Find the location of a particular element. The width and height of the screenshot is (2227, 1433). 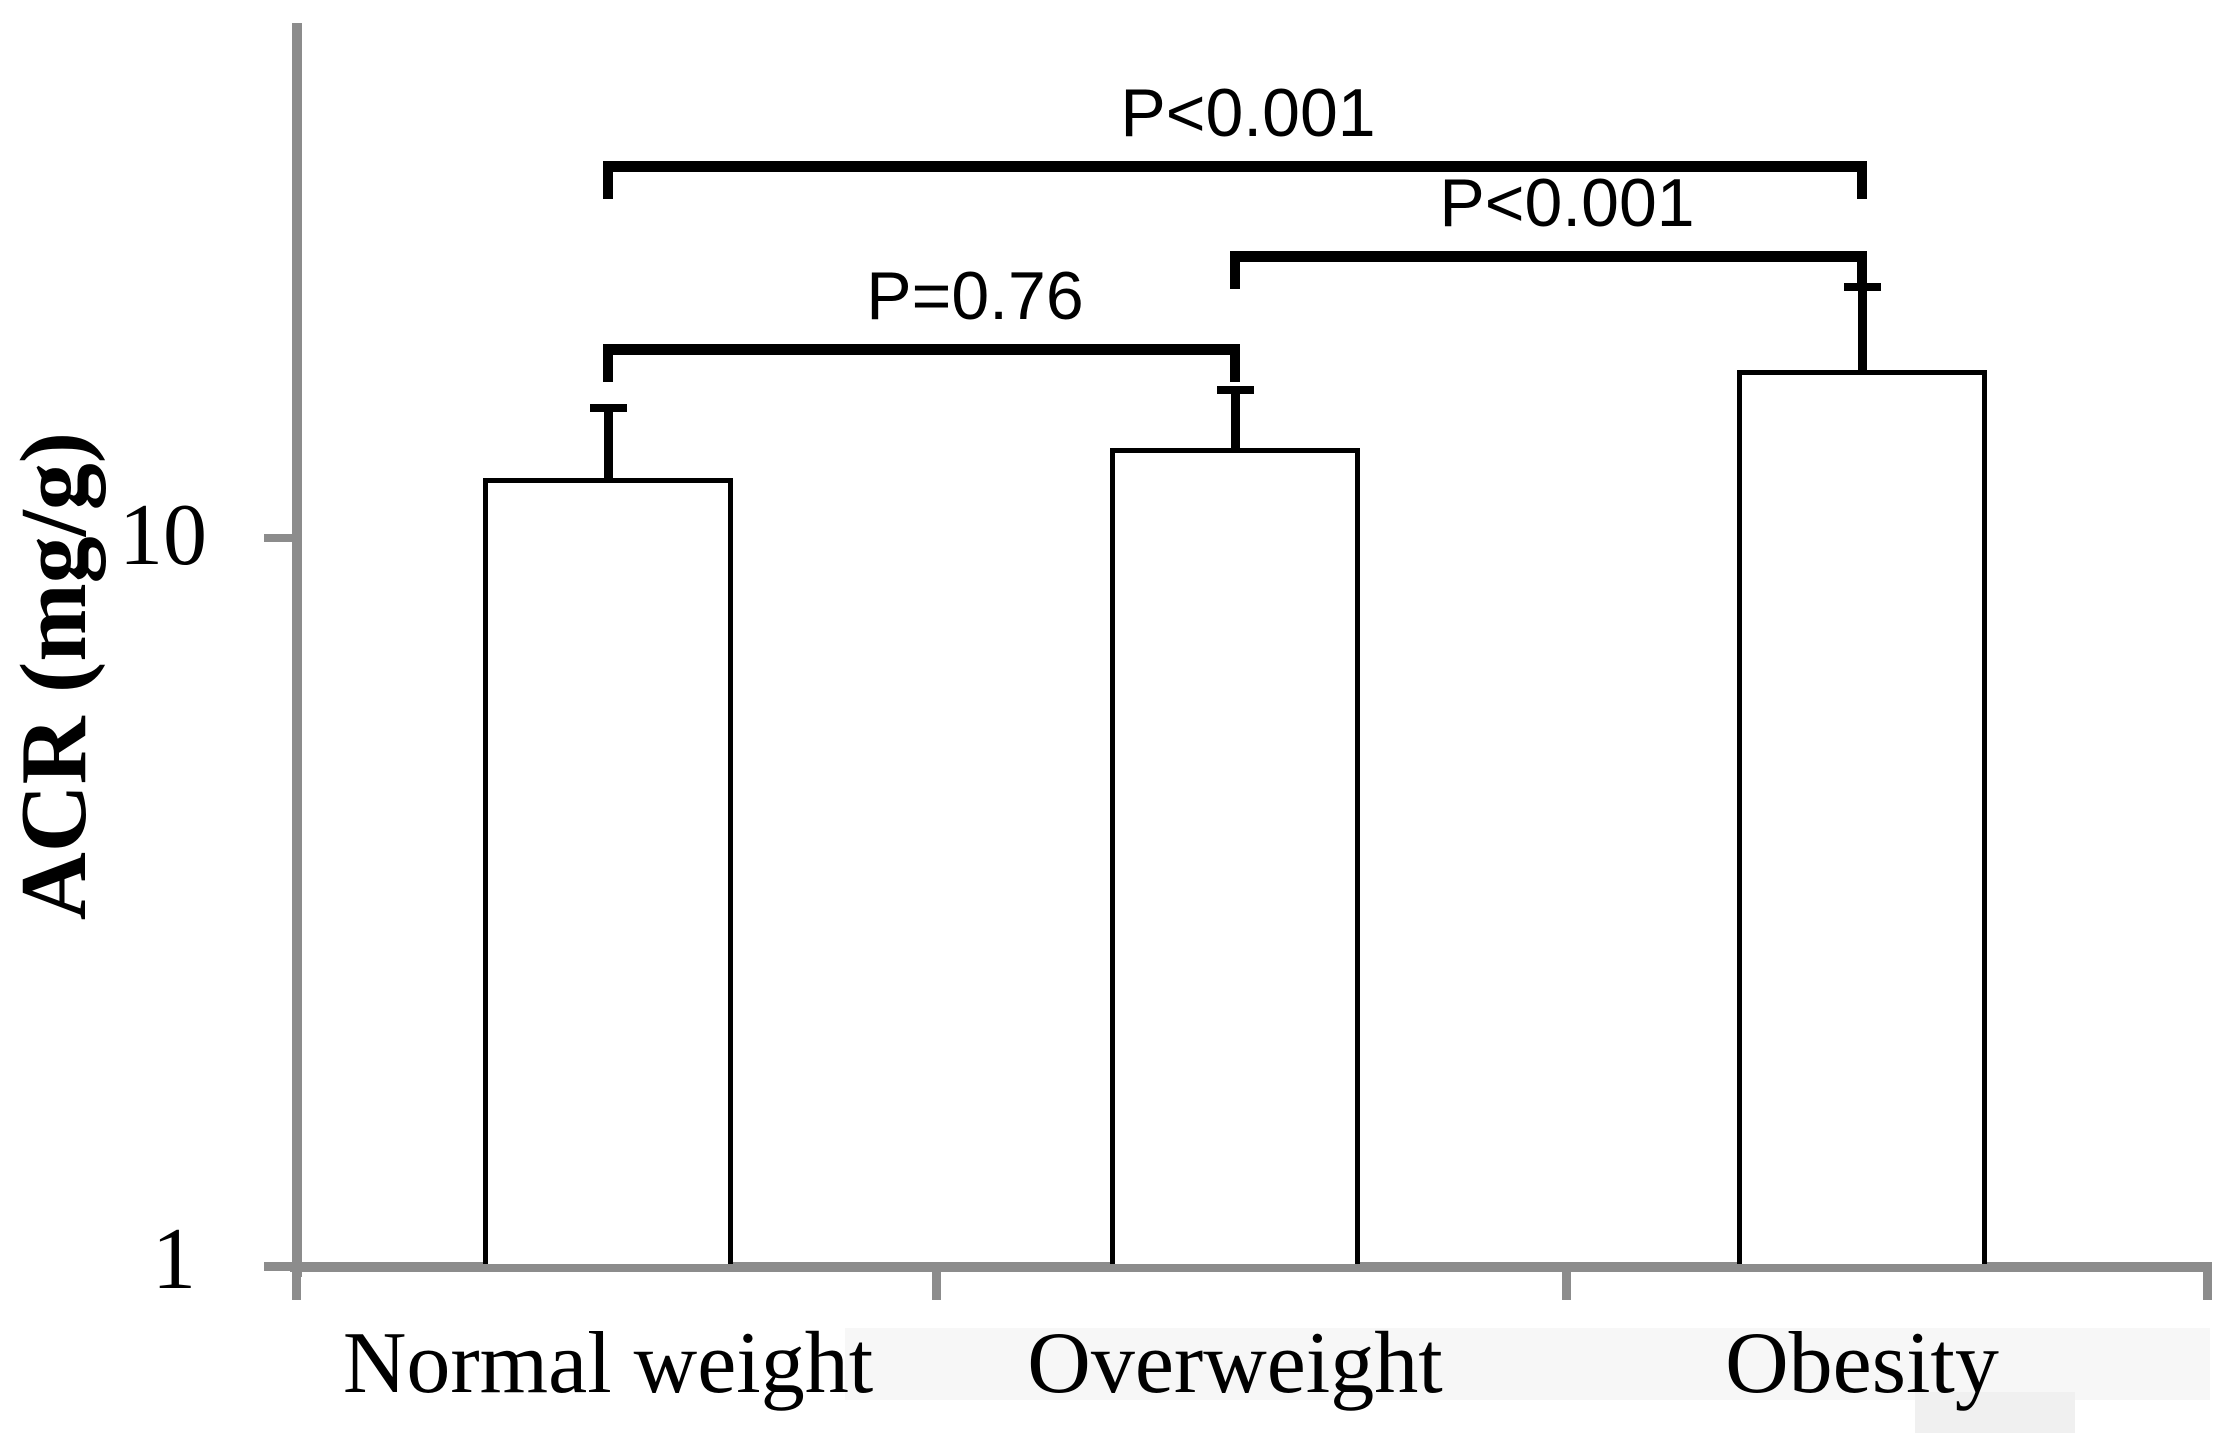

bar-normal-weight is located at coordinates (608, 870).